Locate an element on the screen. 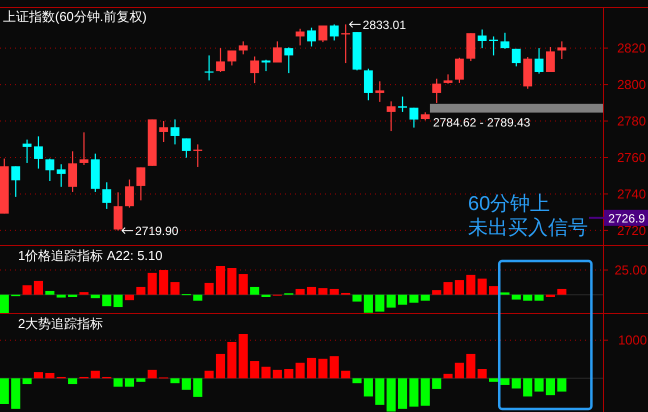 The width and height of the screenshot is (648, 412). ref-line-label: 2726.9 is located at coordinates (627, 218).